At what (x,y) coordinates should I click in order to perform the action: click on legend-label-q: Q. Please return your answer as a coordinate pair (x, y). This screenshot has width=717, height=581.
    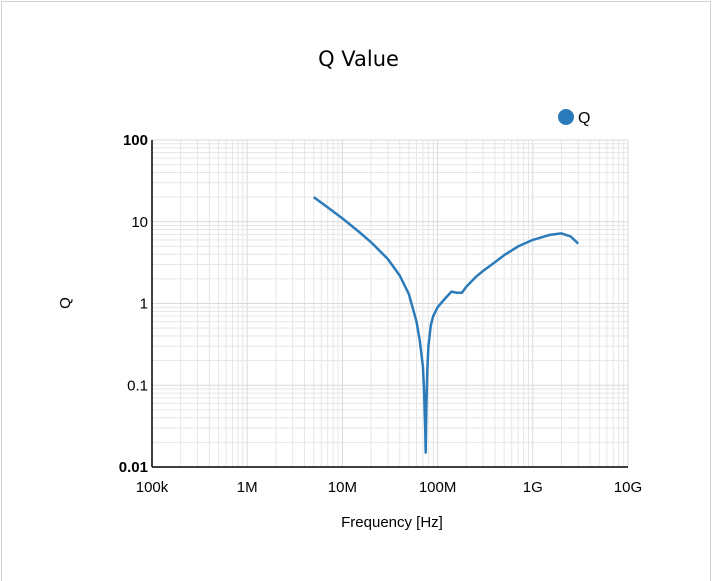
    Looking at the image, I should click on (584, 118).